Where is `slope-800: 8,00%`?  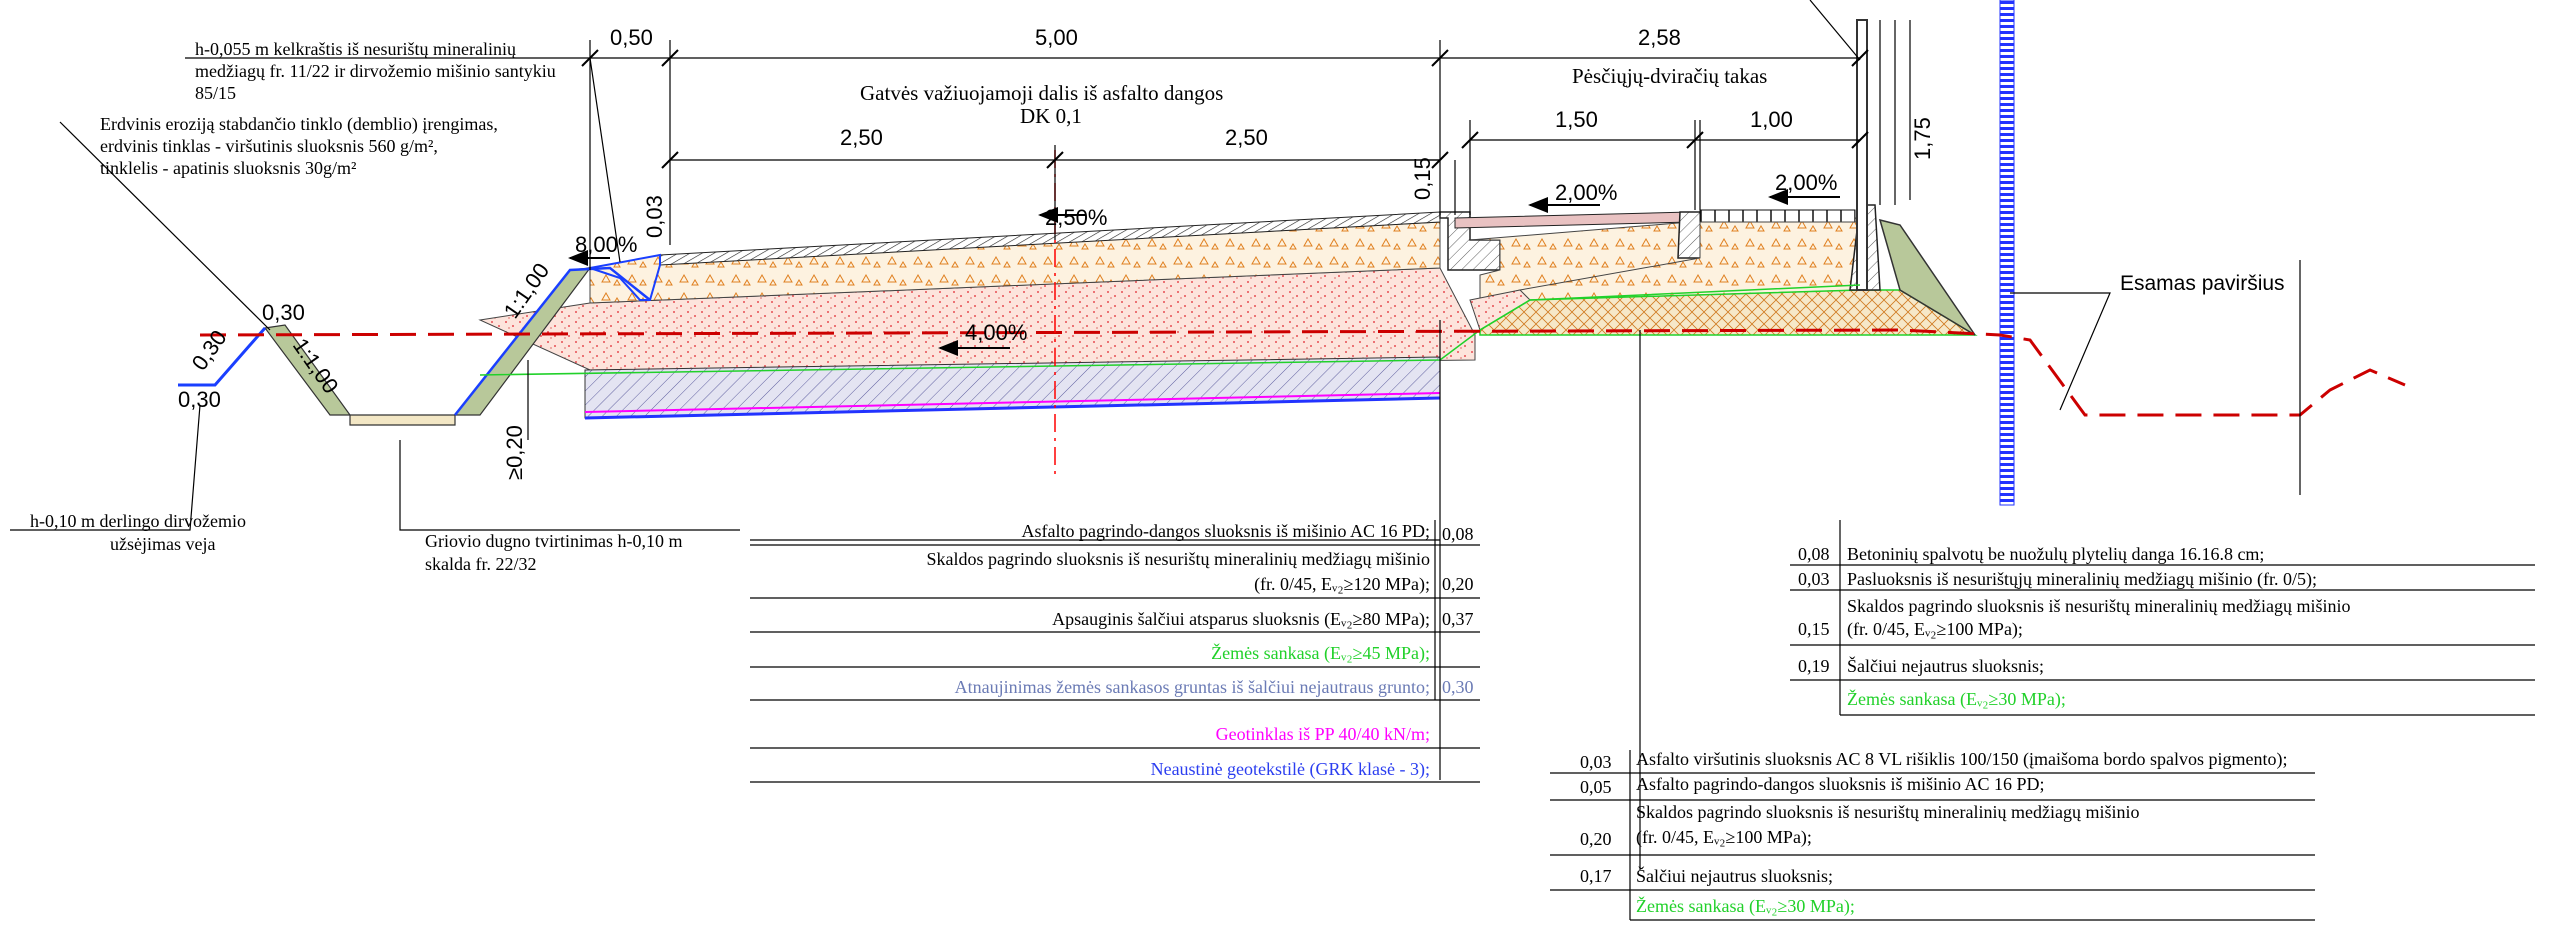
slope-800: 8,00% is located at coordinates (606, 244).